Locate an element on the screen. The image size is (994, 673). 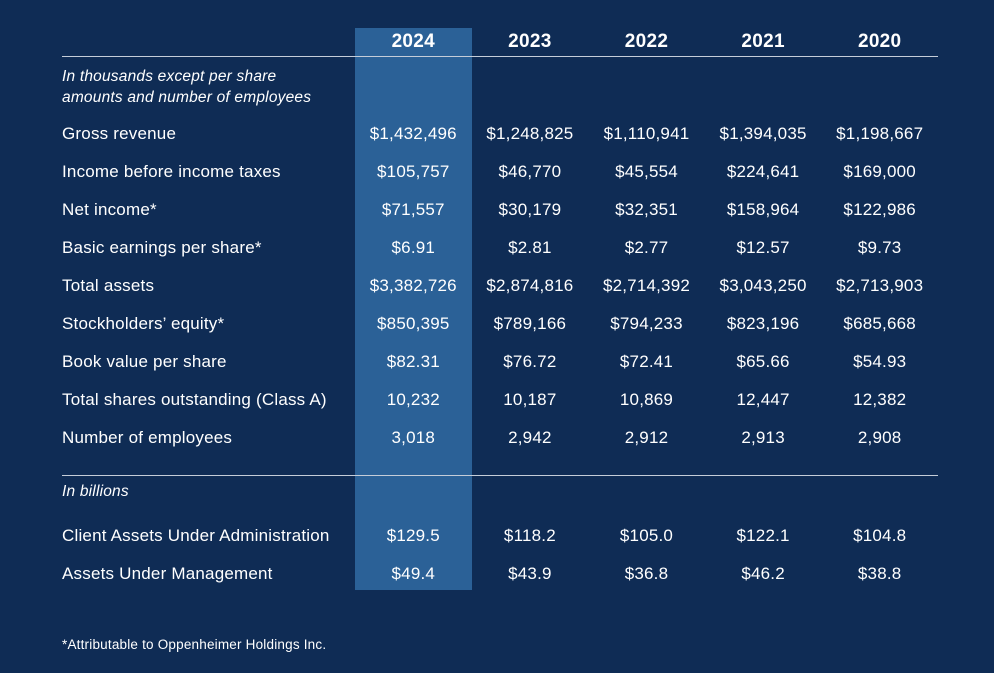
cell-value-2020: $169,000 is located at coordinates (879, 171).